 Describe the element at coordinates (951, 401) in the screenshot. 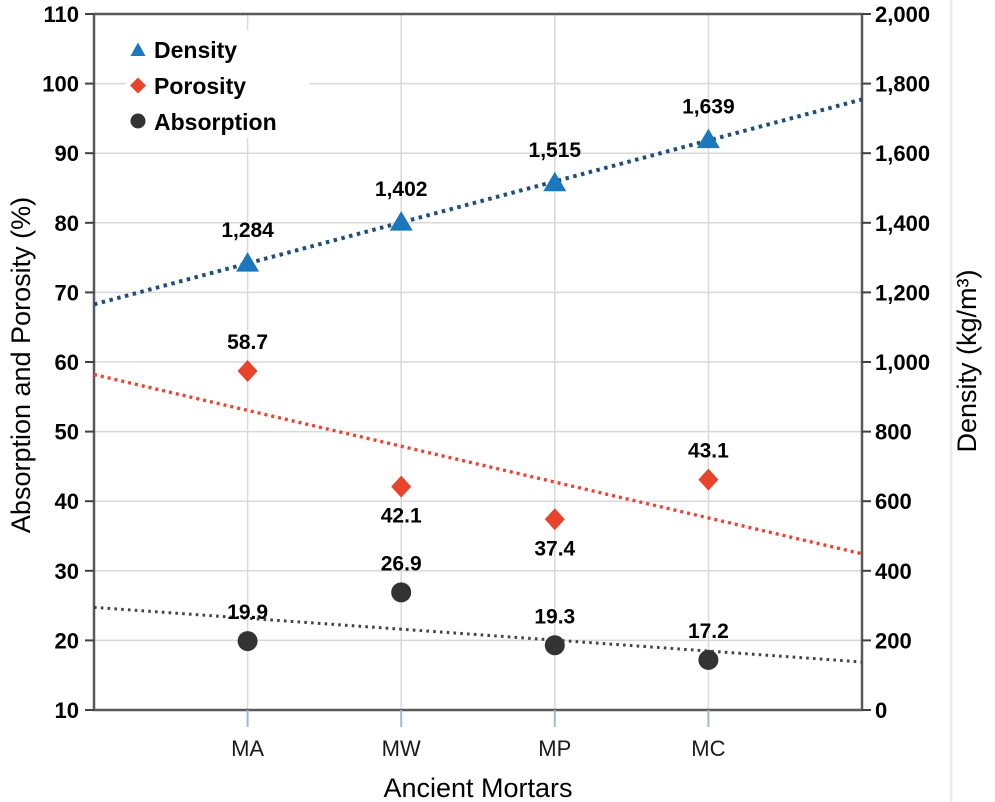

I see `scan-artifact-line` at that location.